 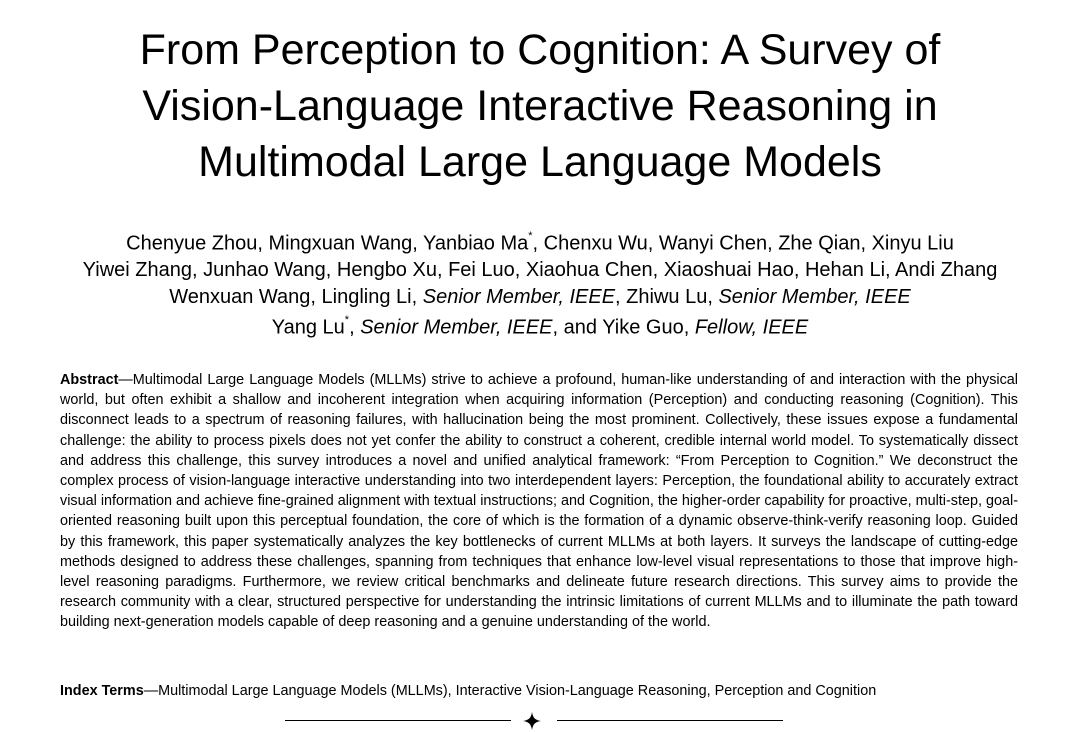 I want to click on author-names: , Zhiwu Lu,, so click(x=667, y=296).